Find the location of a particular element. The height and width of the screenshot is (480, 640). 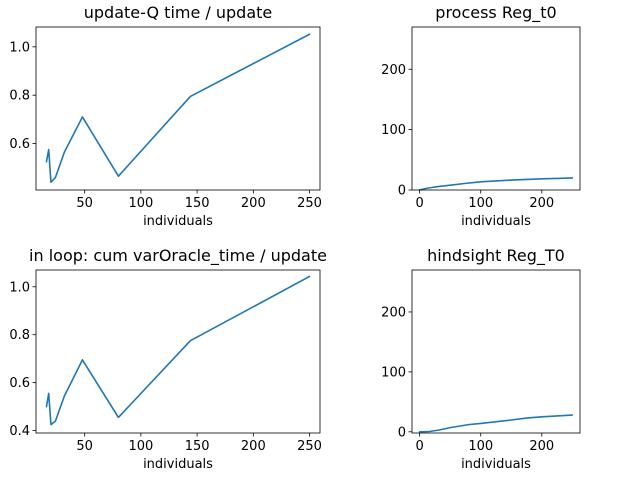

y-tick-label-1: 1.0 is located at coordinates (19, 47).